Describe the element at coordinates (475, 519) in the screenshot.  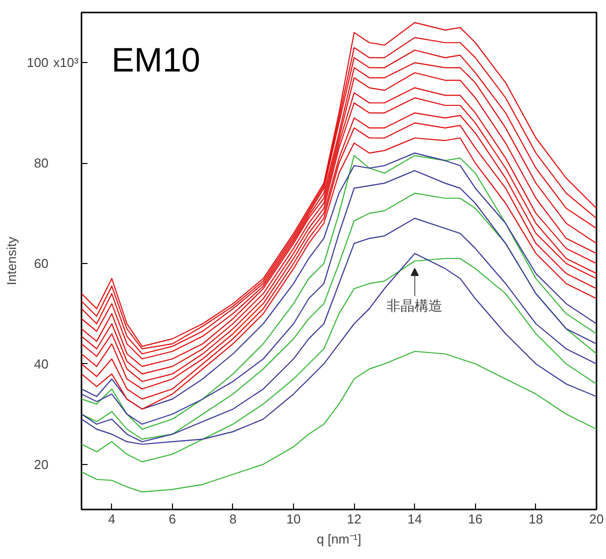
I see `x-tick-label: 16` at that location.